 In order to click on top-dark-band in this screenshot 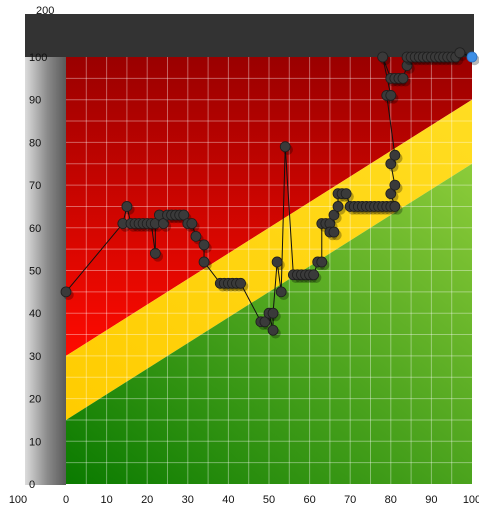, I will do `click(249, 35)`.